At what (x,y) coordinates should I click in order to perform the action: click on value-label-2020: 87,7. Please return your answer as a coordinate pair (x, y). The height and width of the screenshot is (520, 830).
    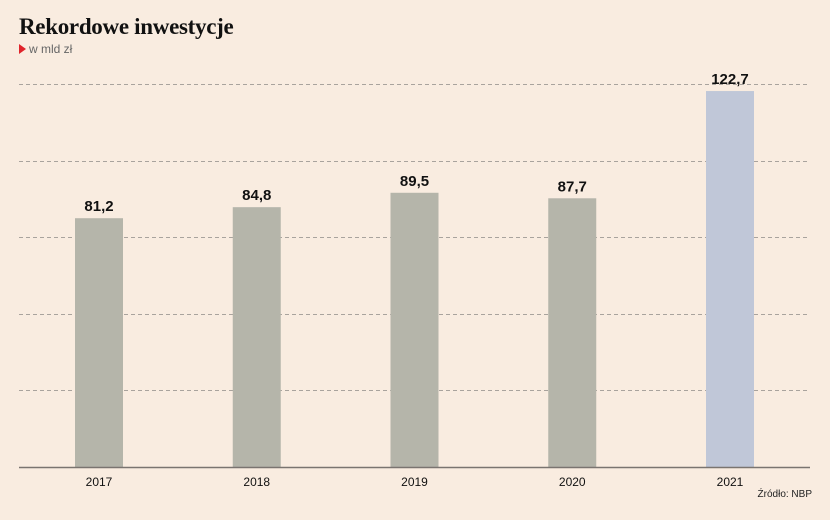
    Looking at the image, I should click on (572, 186).